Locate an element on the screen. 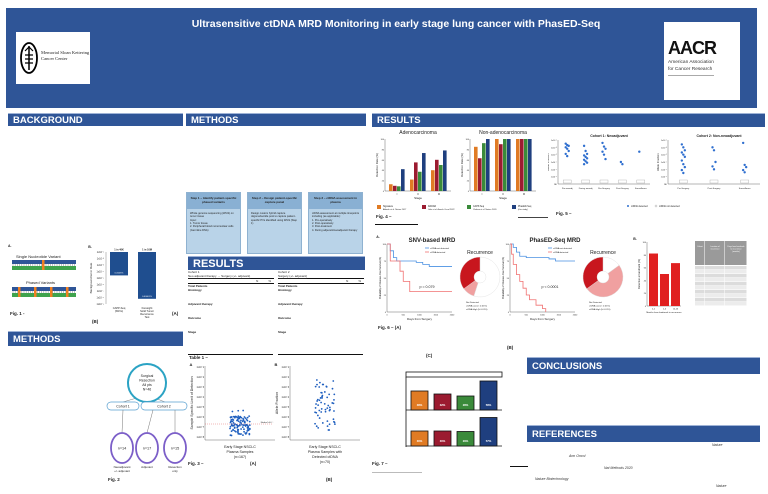 The image size is (768, 494). table1-caption: Table 1 – is located at coordinates (198, 357).